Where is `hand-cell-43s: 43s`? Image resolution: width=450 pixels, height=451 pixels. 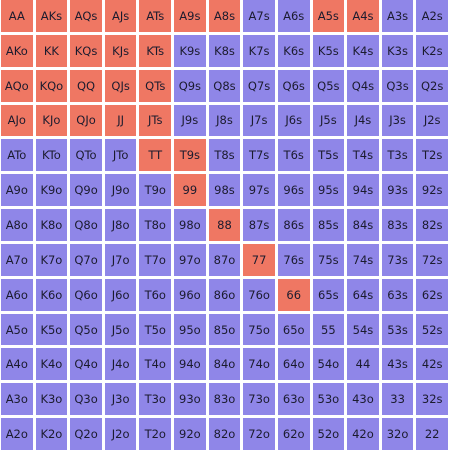
hand-cell-43s: 43s is located at coordinates (397, 364).